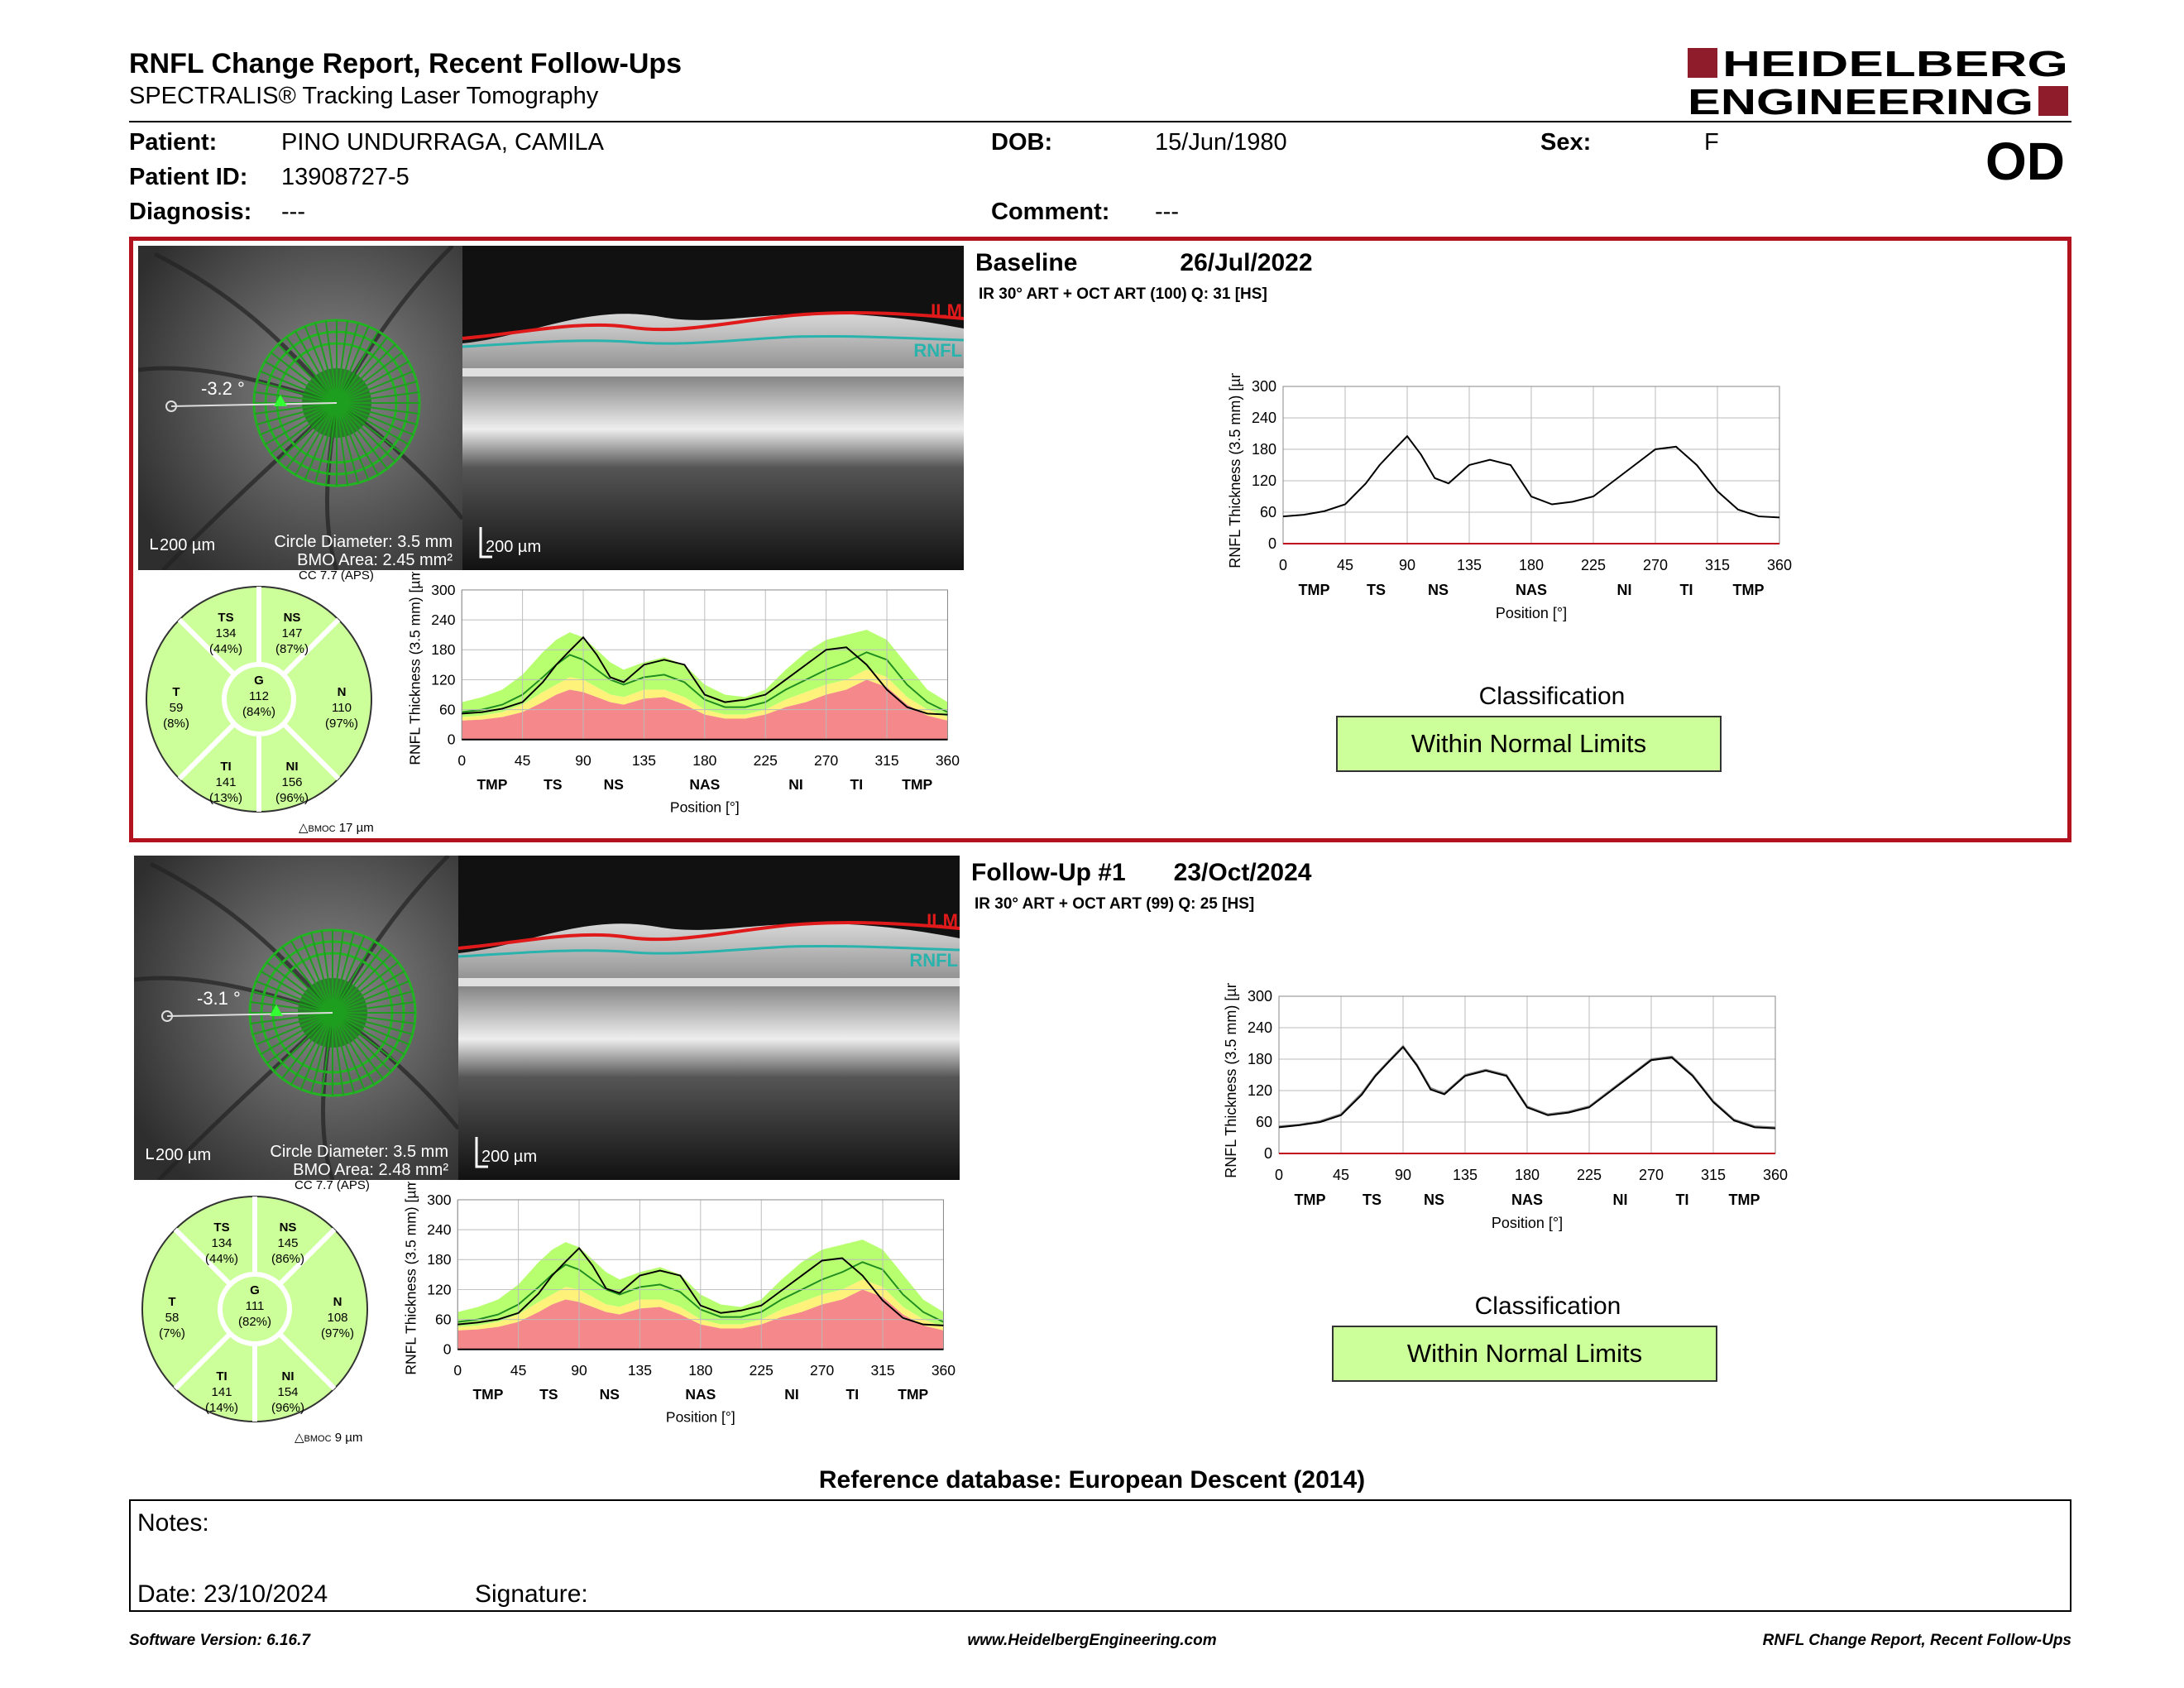  I want to click on baseline-circle-diameter: Circle Diameter: 3.5 mm, so click(363, 542).